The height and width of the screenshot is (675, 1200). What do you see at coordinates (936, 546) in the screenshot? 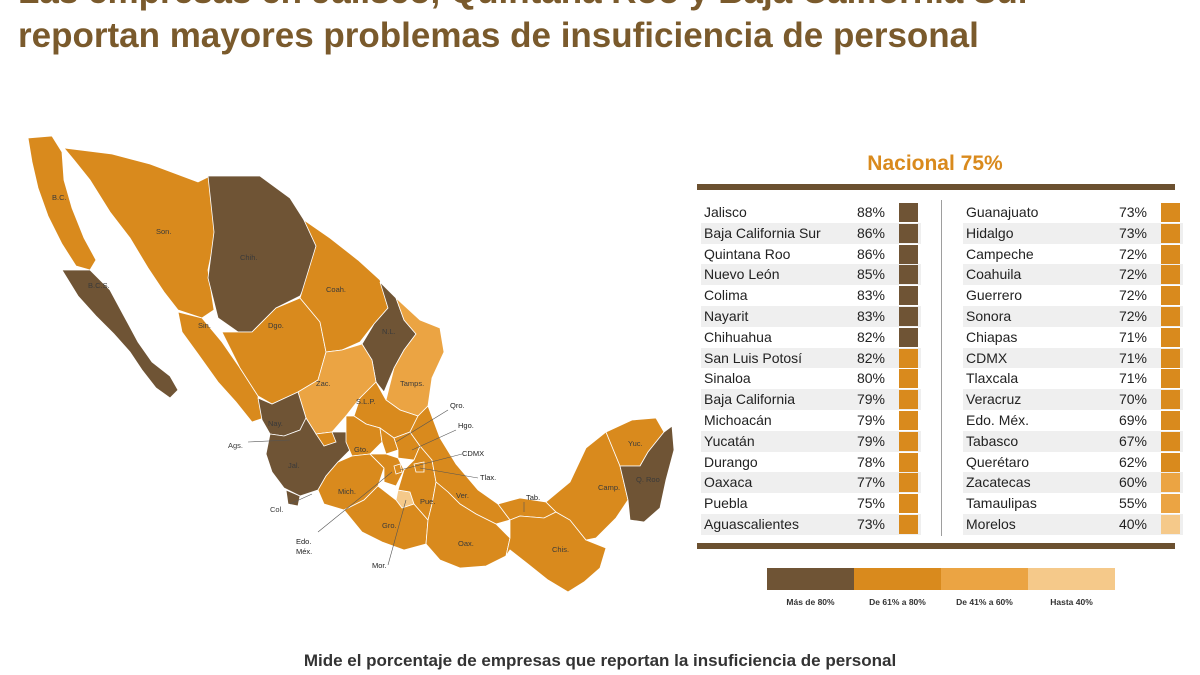
I see `table-bottom-rule` at bounding box center [936, 546].